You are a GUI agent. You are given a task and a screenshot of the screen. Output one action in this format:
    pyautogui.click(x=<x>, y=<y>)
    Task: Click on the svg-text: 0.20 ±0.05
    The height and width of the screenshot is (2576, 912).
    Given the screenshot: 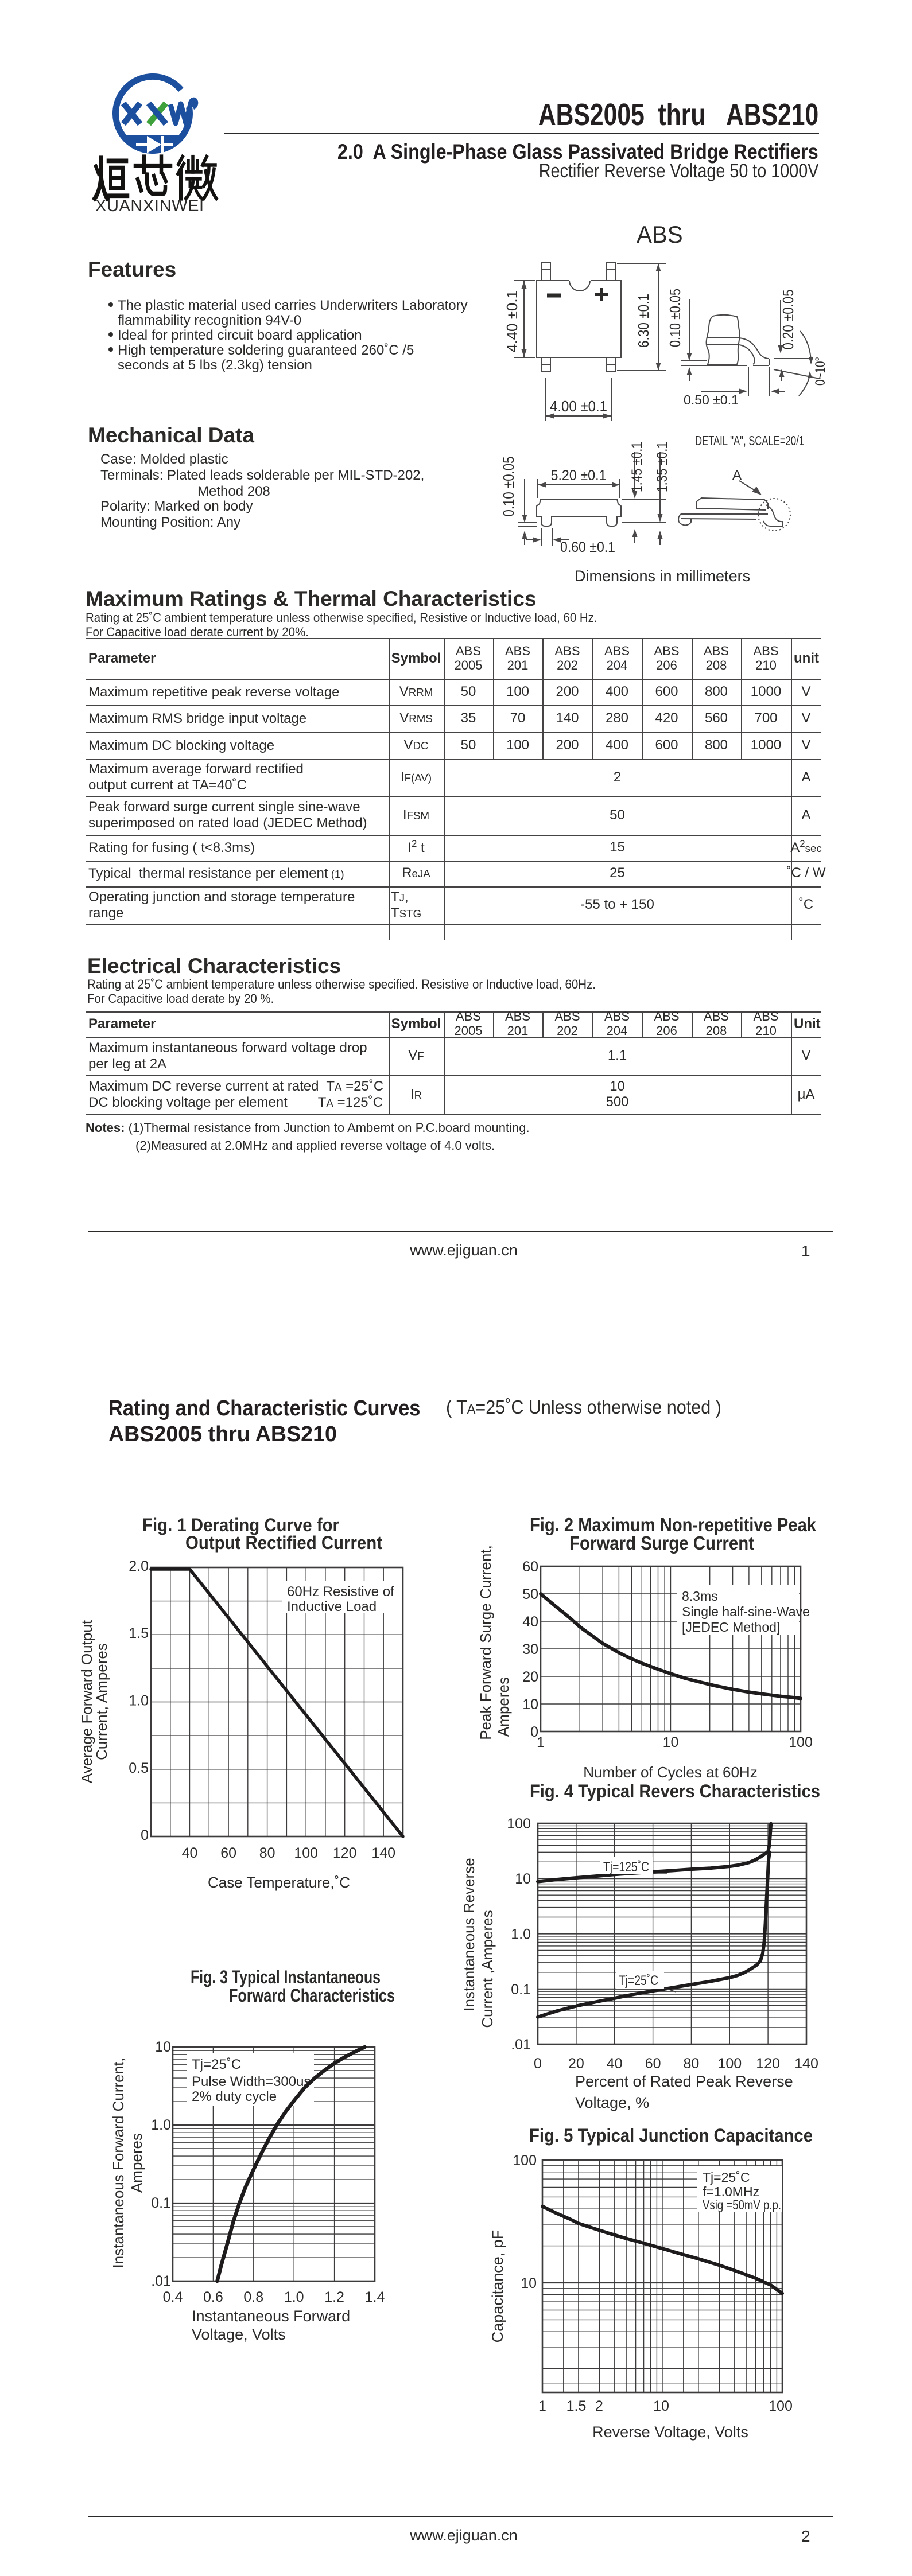 What is the action you would take?
    pyautogui.click(x=788, y=320)
    